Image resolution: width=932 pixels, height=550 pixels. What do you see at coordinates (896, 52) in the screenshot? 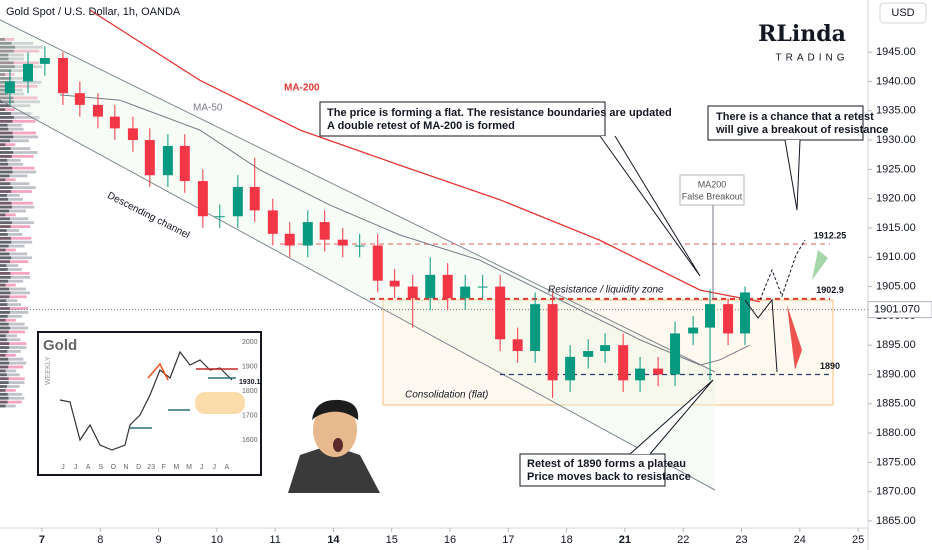
I see `y-tick-label: 1945.00` at bounding box center [896, 52].